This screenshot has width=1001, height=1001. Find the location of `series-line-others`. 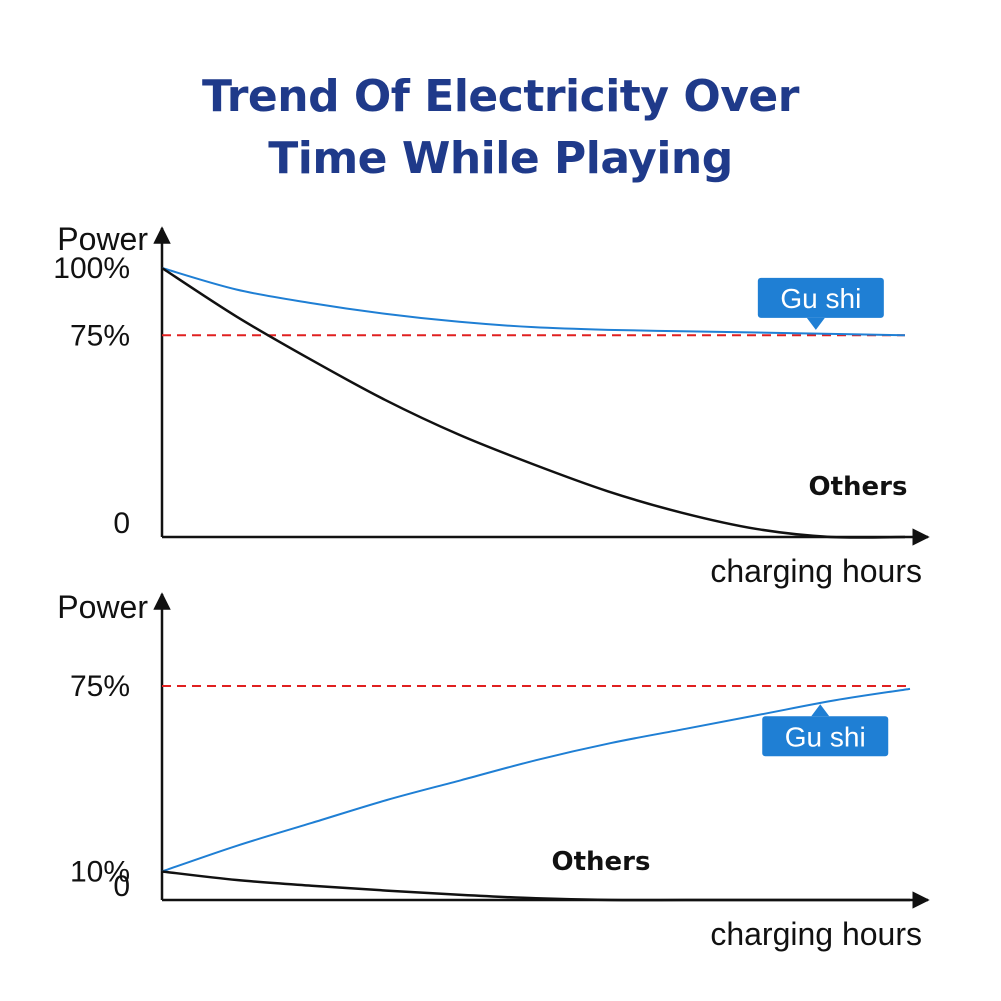

series-line-others is located at coordinates (535, 886).